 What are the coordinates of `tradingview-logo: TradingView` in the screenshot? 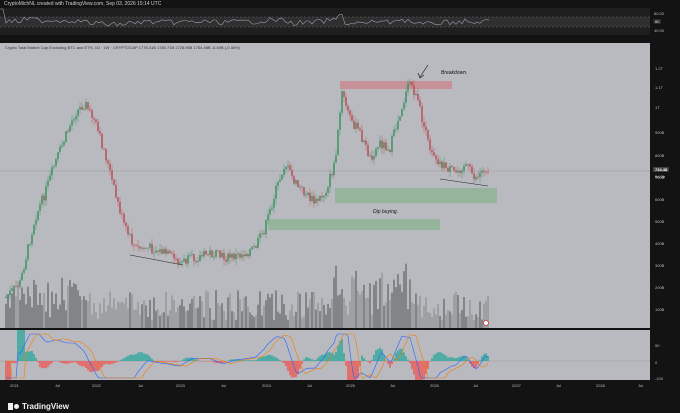 It's located at (38, 406).